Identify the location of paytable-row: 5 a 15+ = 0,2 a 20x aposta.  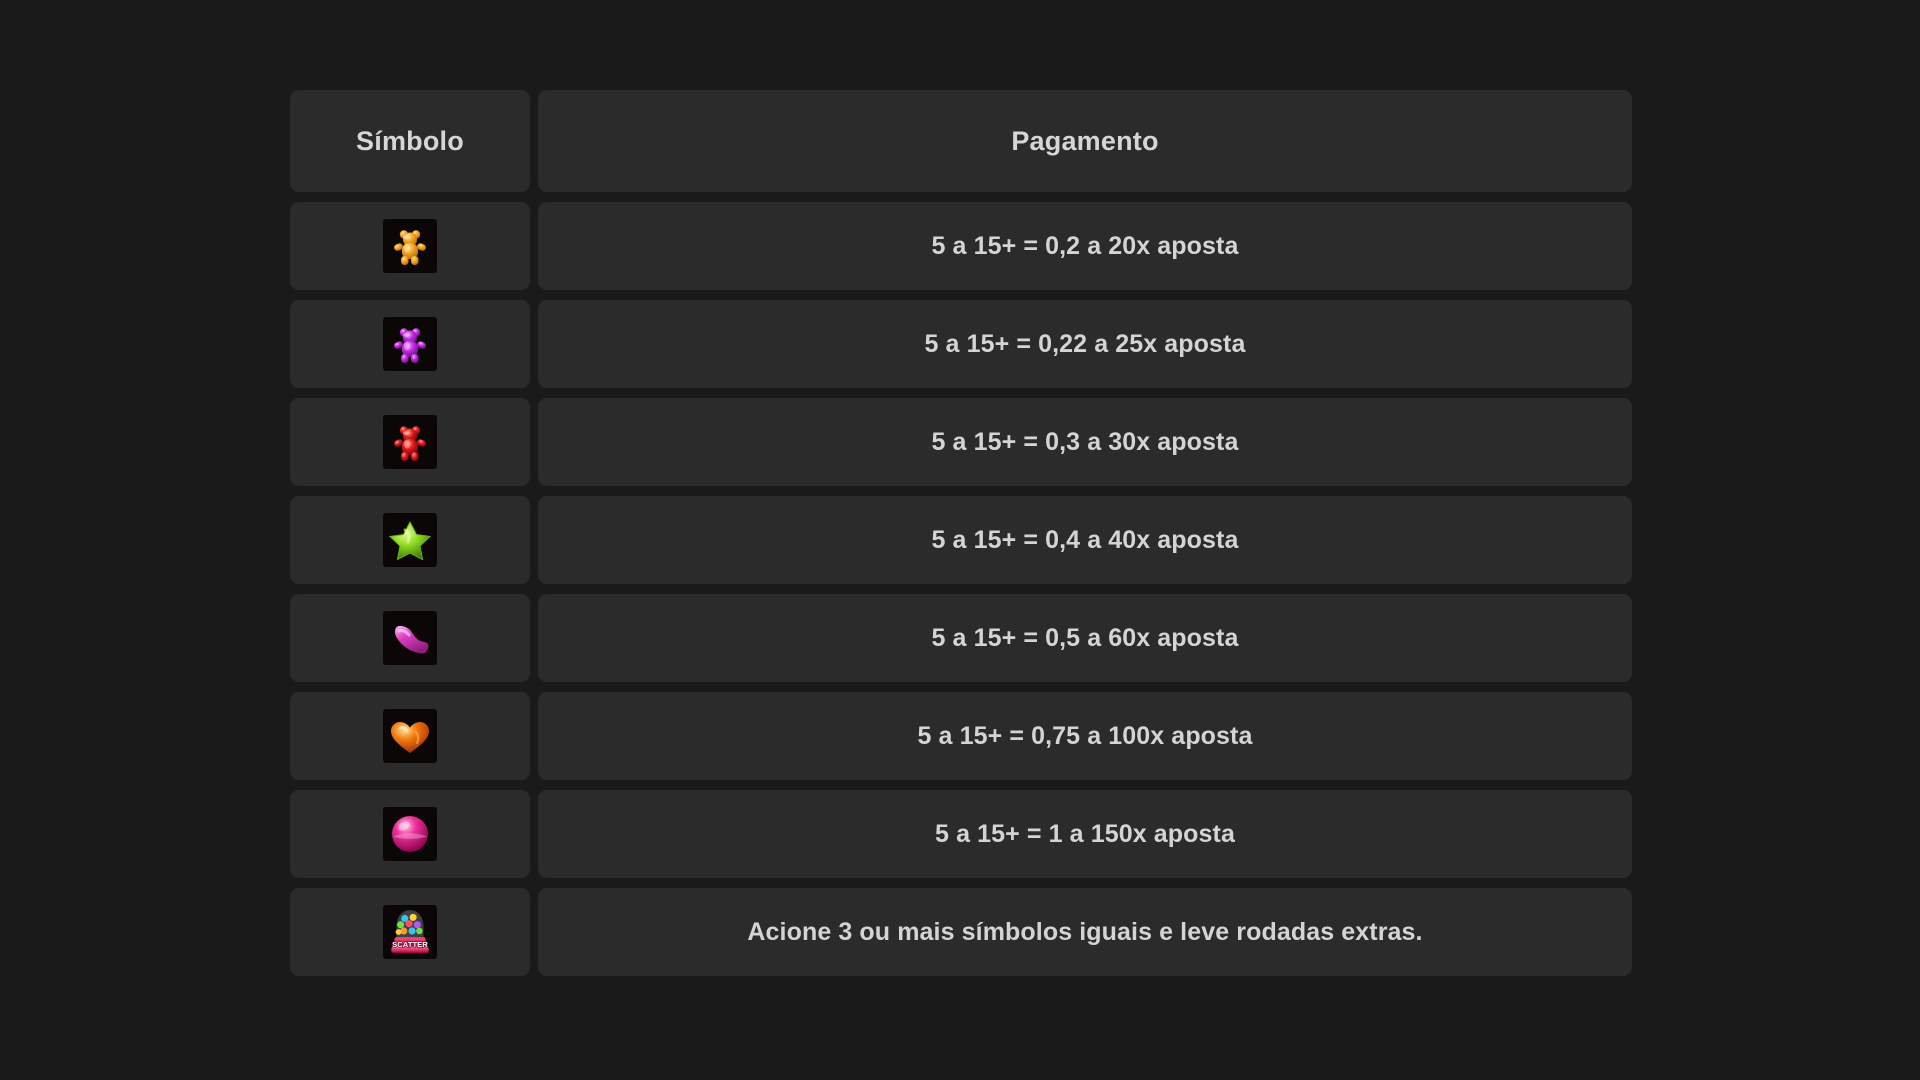
(961, 246).